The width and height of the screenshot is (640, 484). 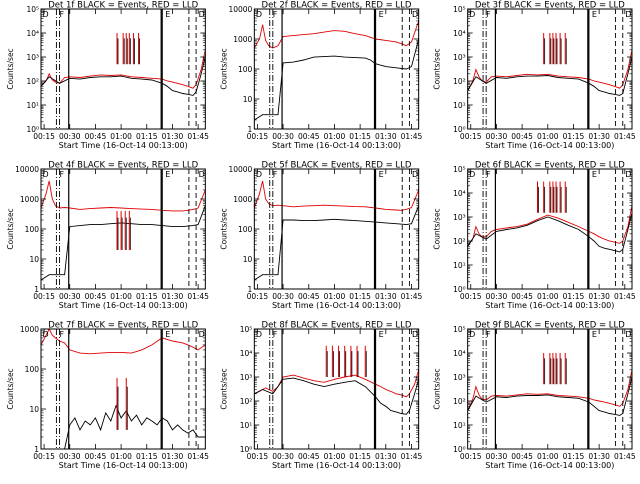 I want to click on y-tick-label: 10, so click(x=34, y=409).